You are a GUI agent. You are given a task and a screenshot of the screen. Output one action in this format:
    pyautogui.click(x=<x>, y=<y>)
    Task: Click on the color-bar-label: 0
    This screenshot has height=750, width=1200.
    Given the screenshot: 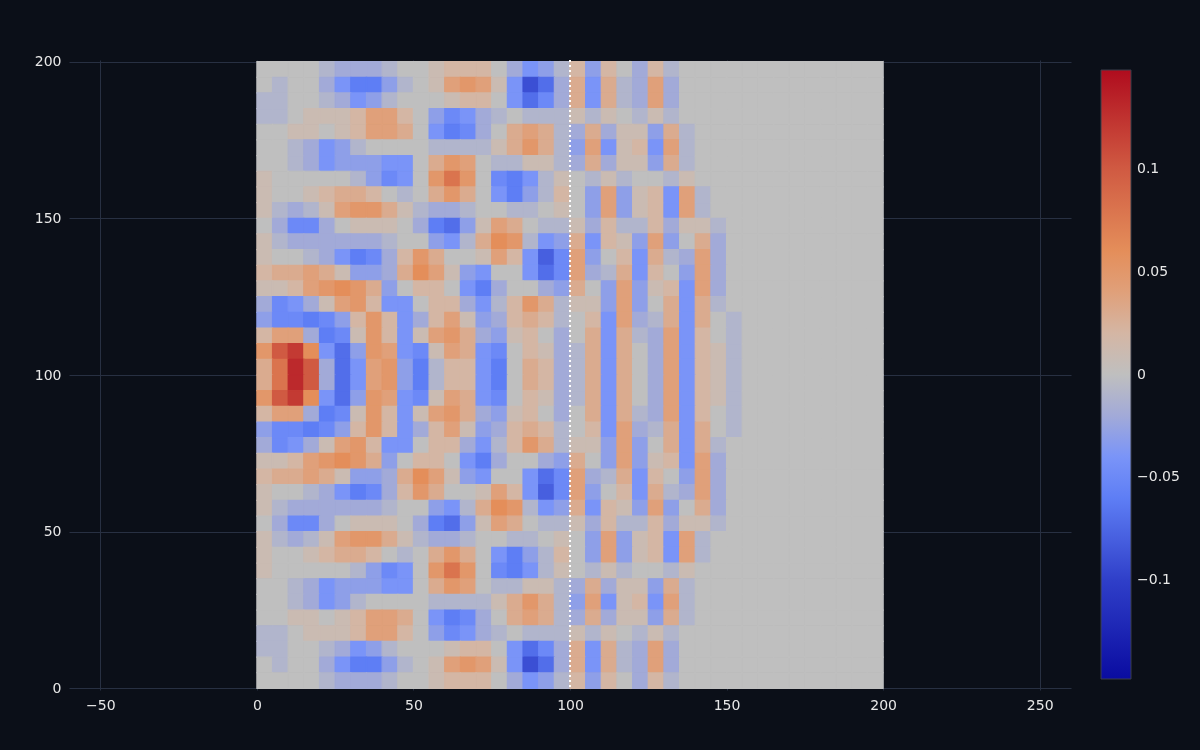 What is the action you would take?
    pyautogui.click(x=1141, y=373)
    